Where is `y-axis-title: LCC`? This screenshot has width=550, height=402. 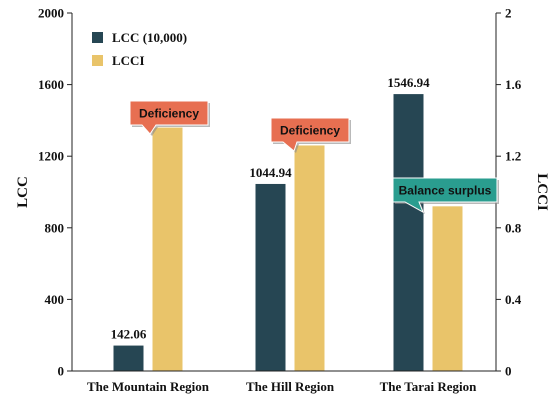
y-axis-title: LCC is located at coordinates (23, 192).